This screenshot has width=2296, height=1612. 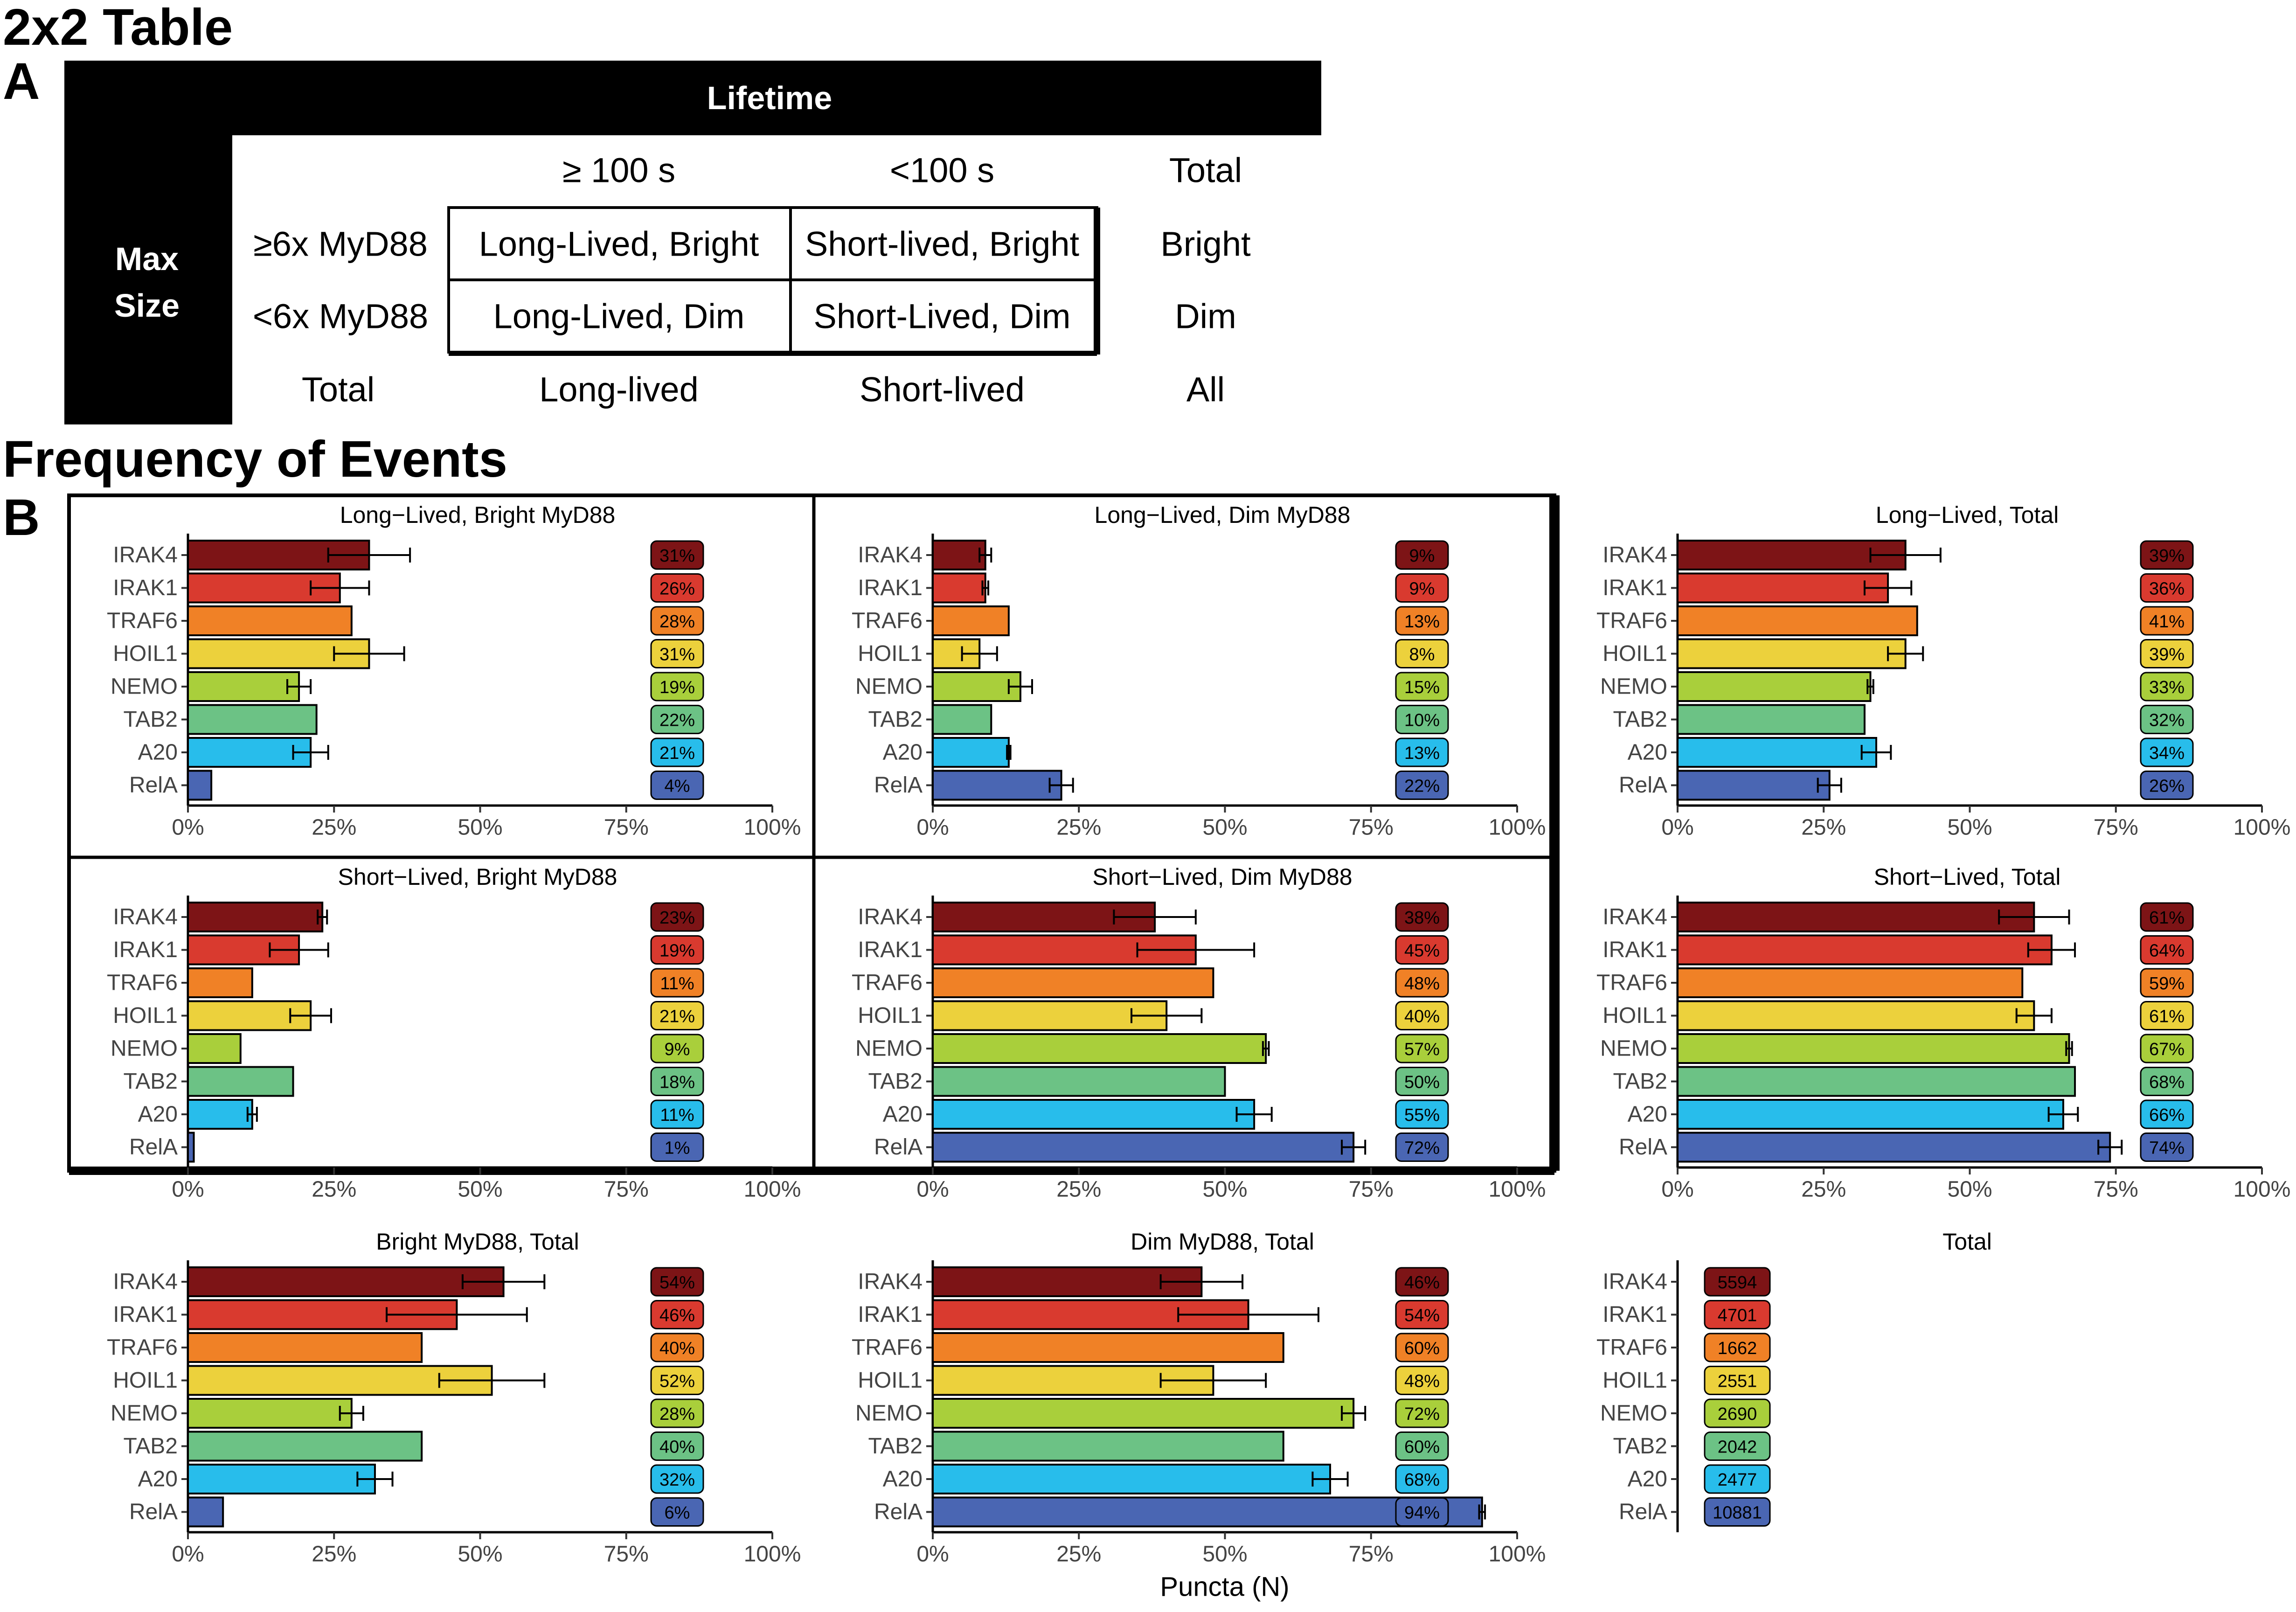 What do you see at coordinates (2167, 720) in the screenshot?
I see `chart-data-label: 32%` at bounding box center [2167, 720].